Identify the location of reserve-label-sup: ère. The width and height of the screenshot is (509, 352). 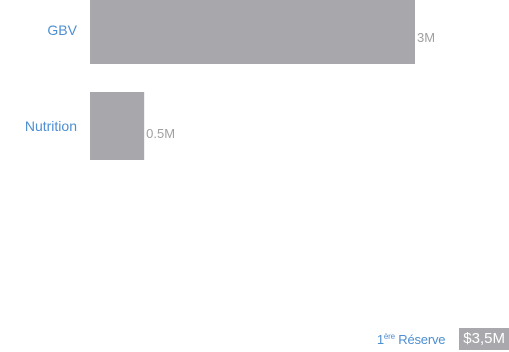
(389, 336).